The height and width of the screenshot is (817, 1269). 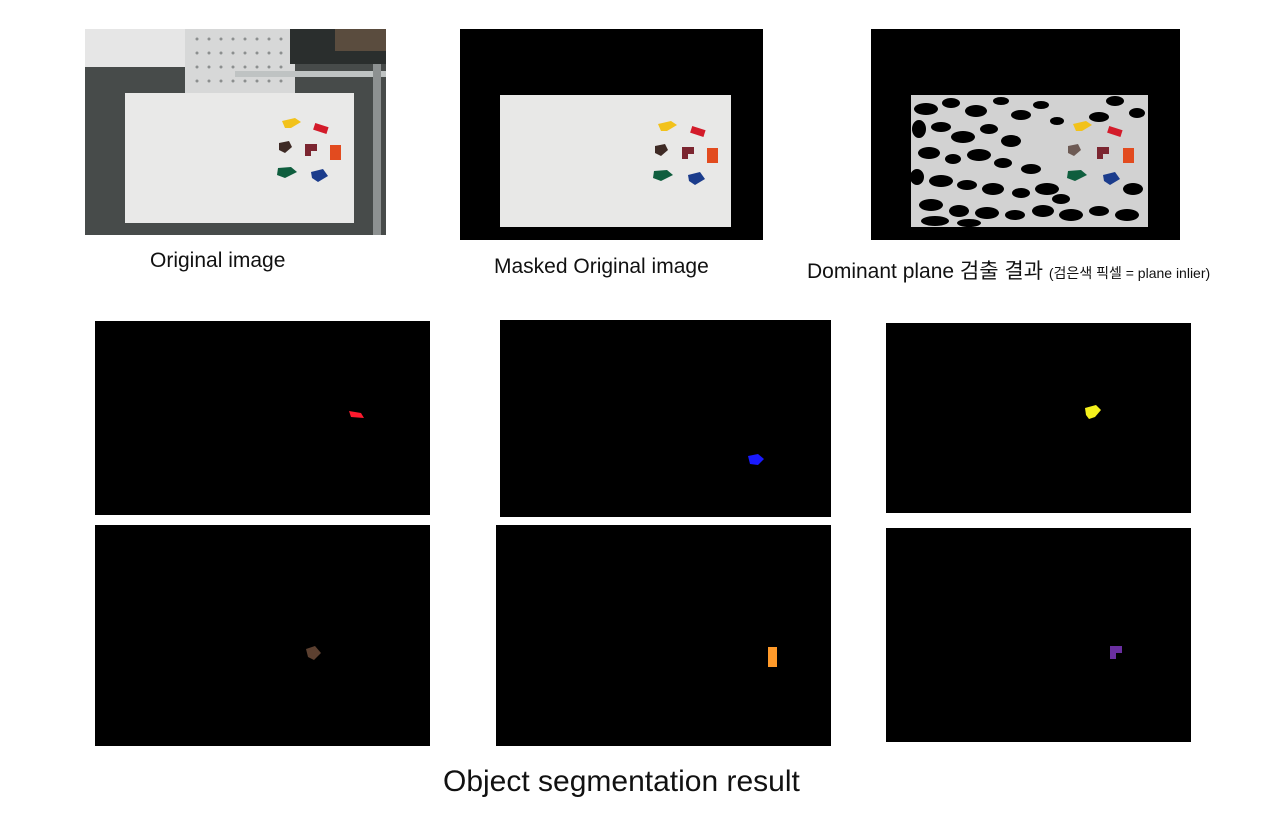 I want to click on original-blocks, so click(x=309, y=150).